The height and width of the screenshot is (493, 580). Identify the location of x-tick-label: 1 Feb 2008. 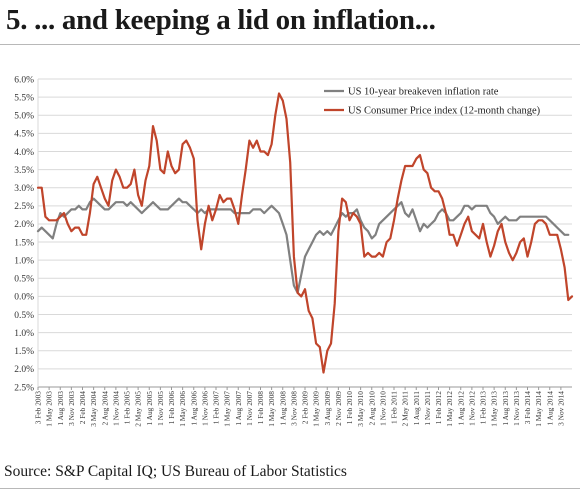
(260, 408).